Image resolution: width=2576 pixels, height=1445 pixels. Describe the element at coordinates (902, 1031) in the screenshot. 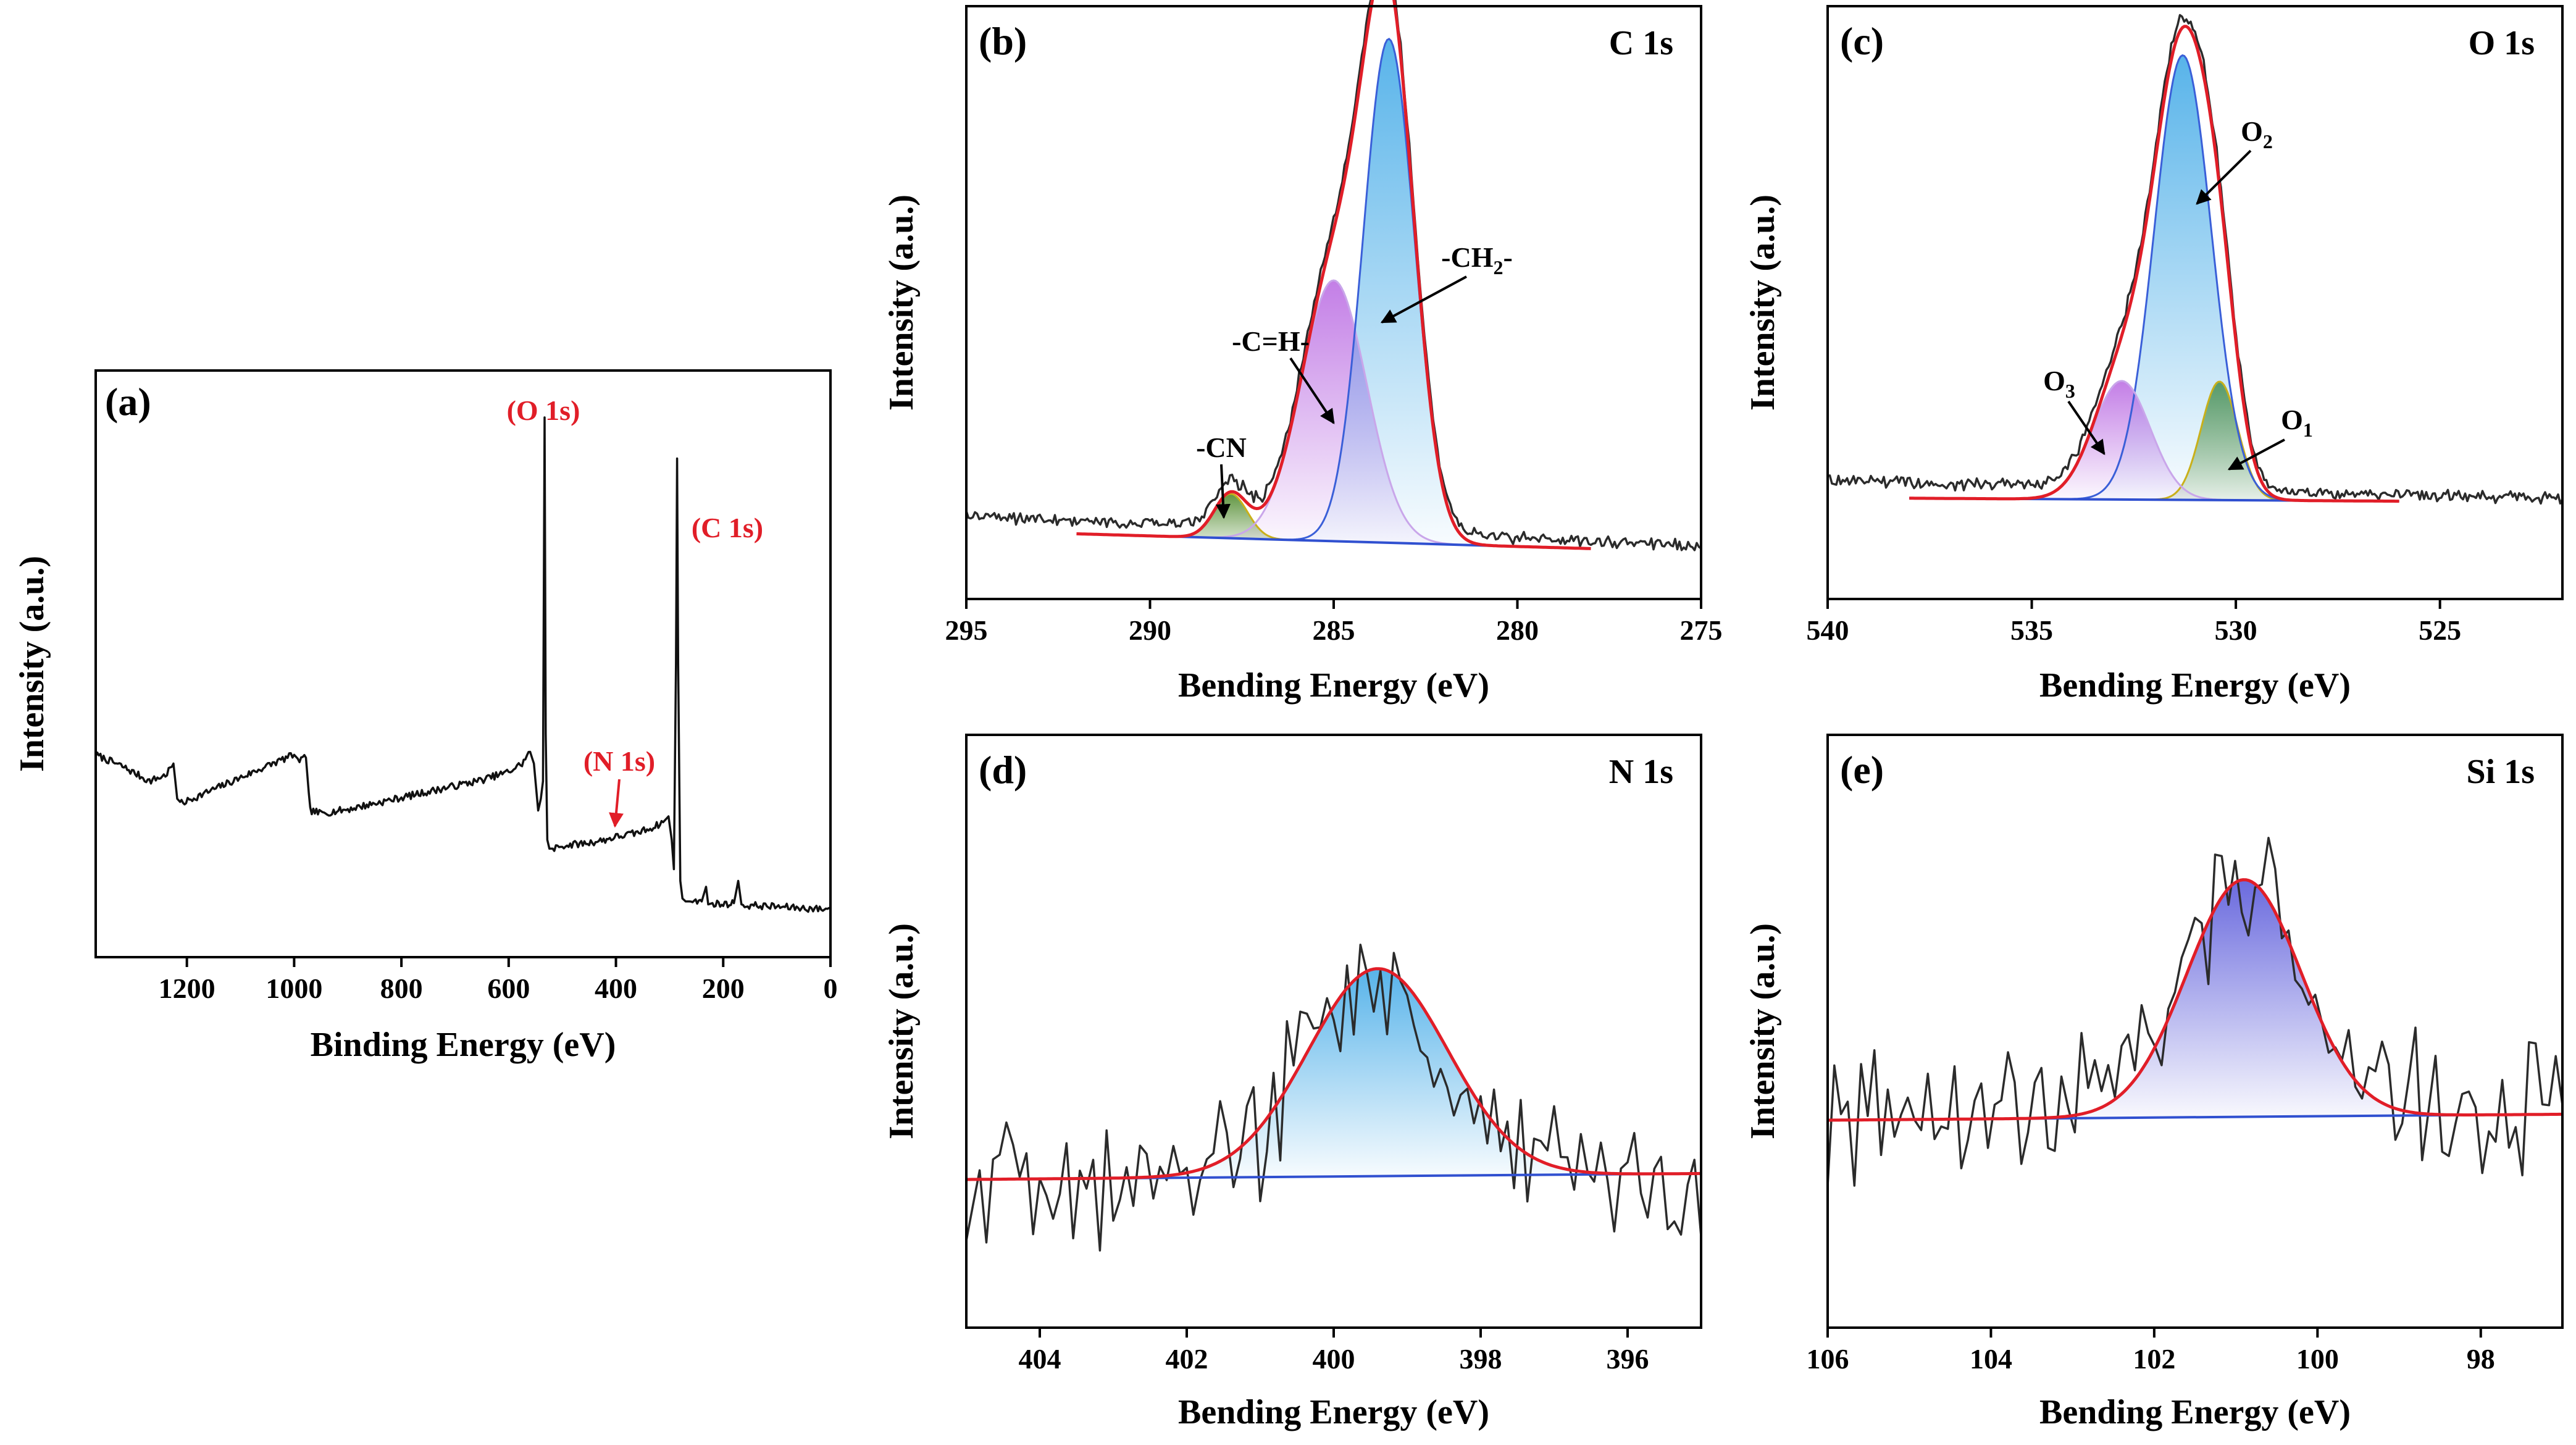

I see `panel-d-ylabel: Intensity (a.u.)` at that location.